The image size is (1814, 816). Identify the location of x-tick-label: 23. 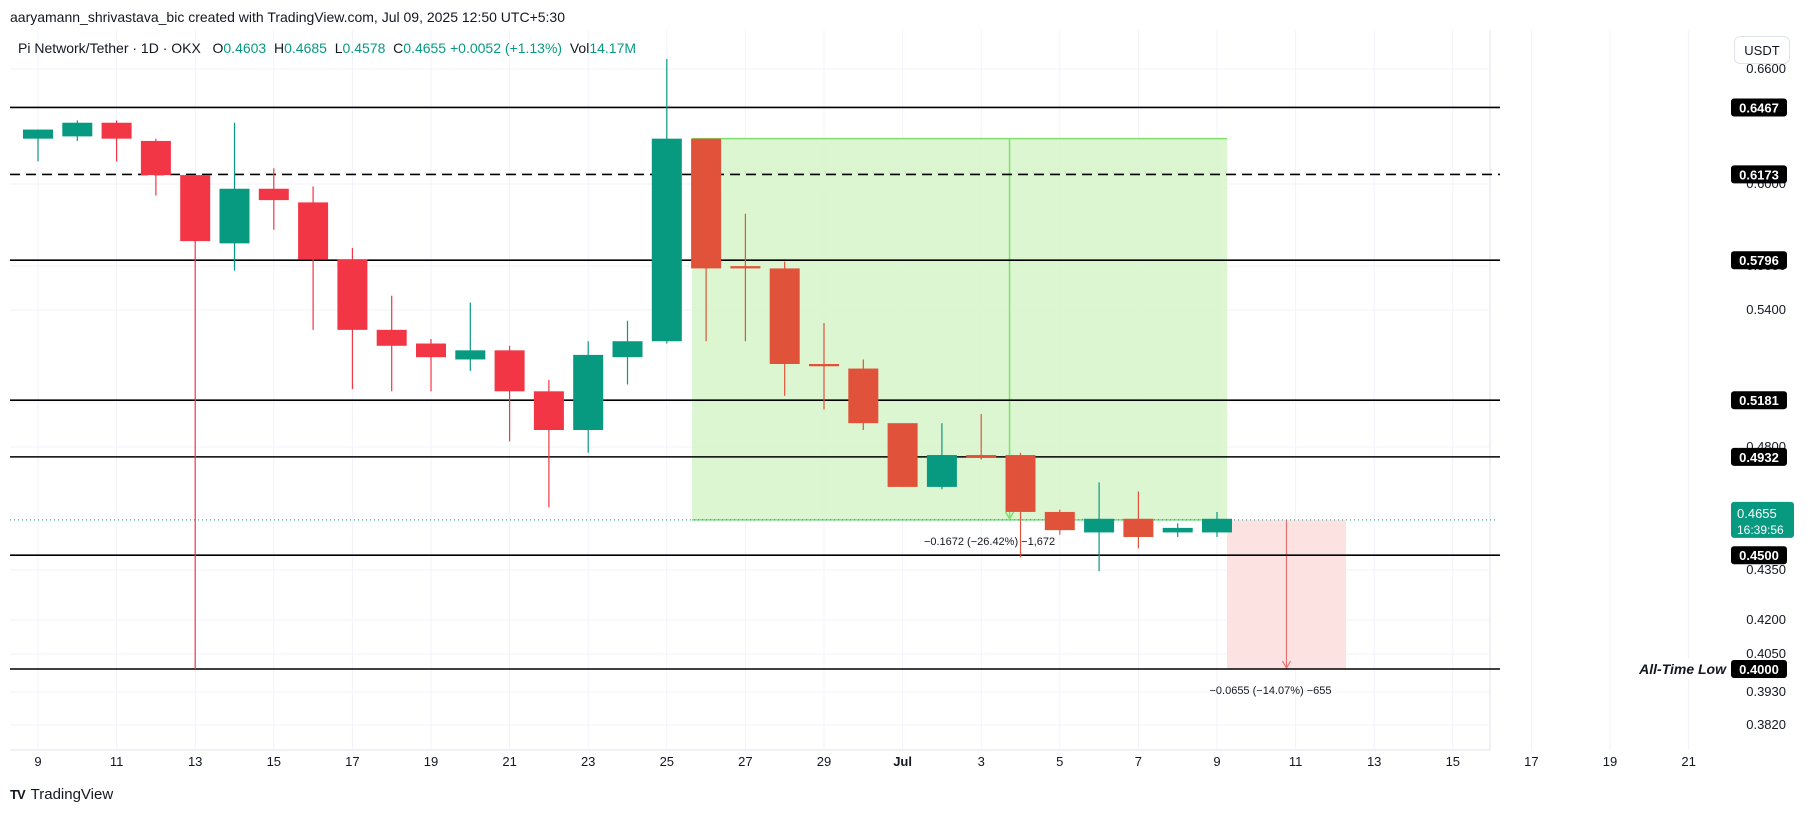
(588, 761).